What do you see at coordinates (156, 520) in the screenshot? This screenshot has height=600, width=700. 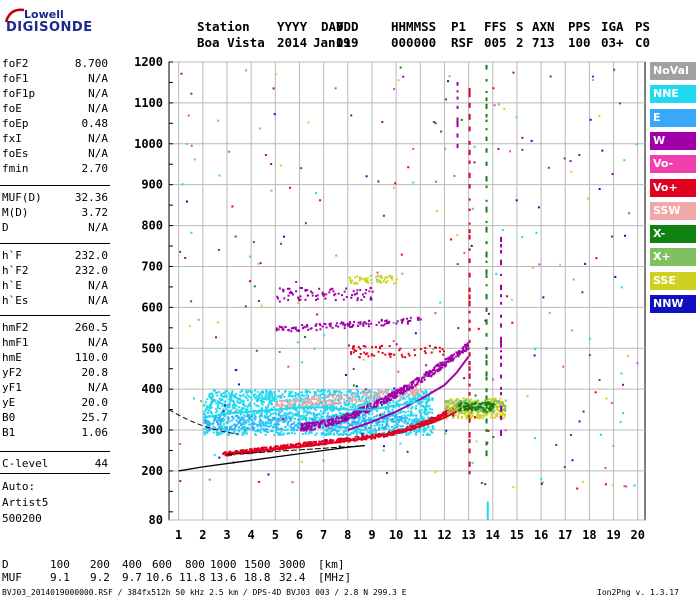 I see `y-tick-label: 80` at bounding box center [156, 520].